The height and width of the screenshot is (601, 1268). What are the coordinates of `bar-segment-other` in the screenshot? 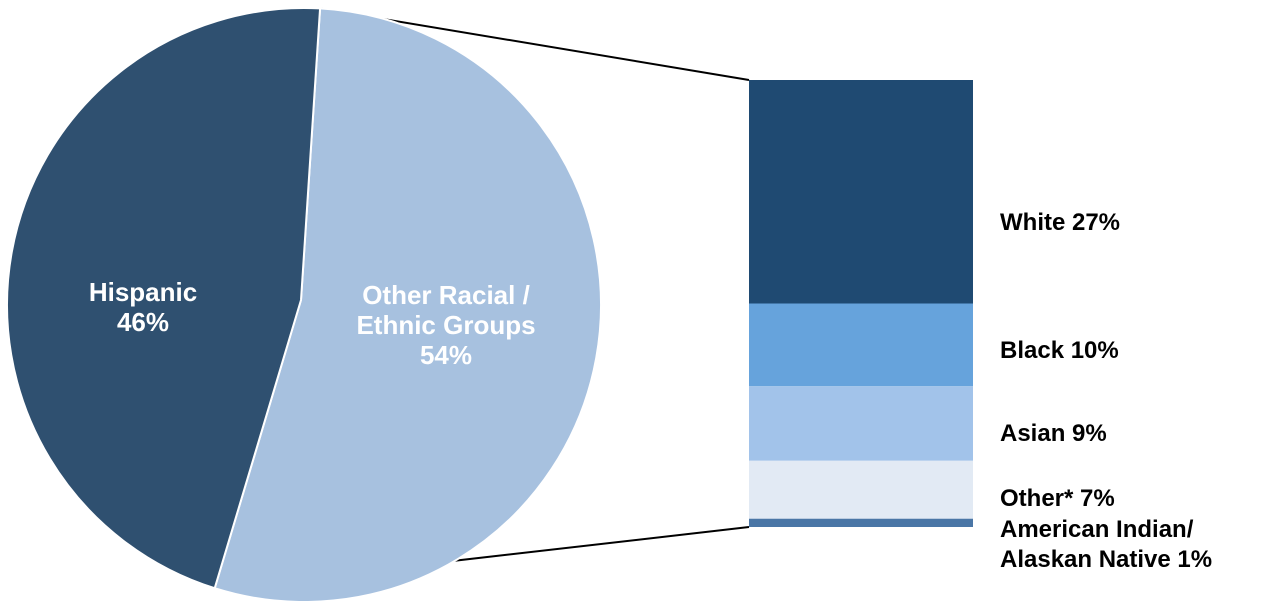 It's located at (861, 489).